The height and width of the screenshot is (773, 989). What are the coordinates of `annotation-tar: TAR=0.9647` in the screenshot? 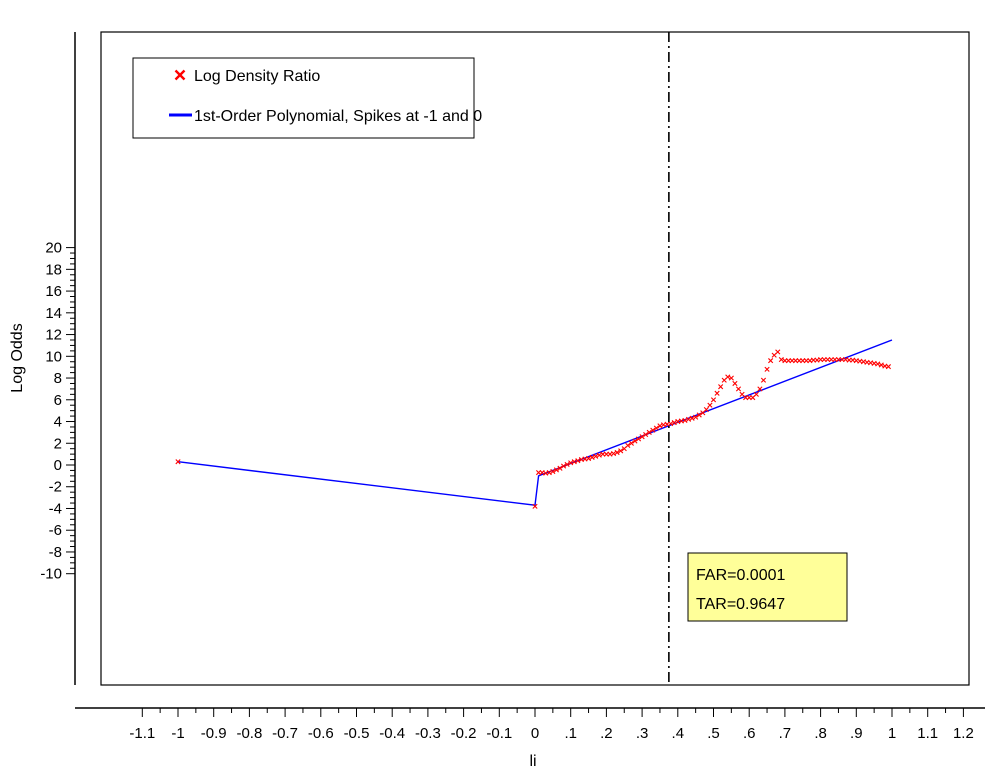 It's located at (740, 604).